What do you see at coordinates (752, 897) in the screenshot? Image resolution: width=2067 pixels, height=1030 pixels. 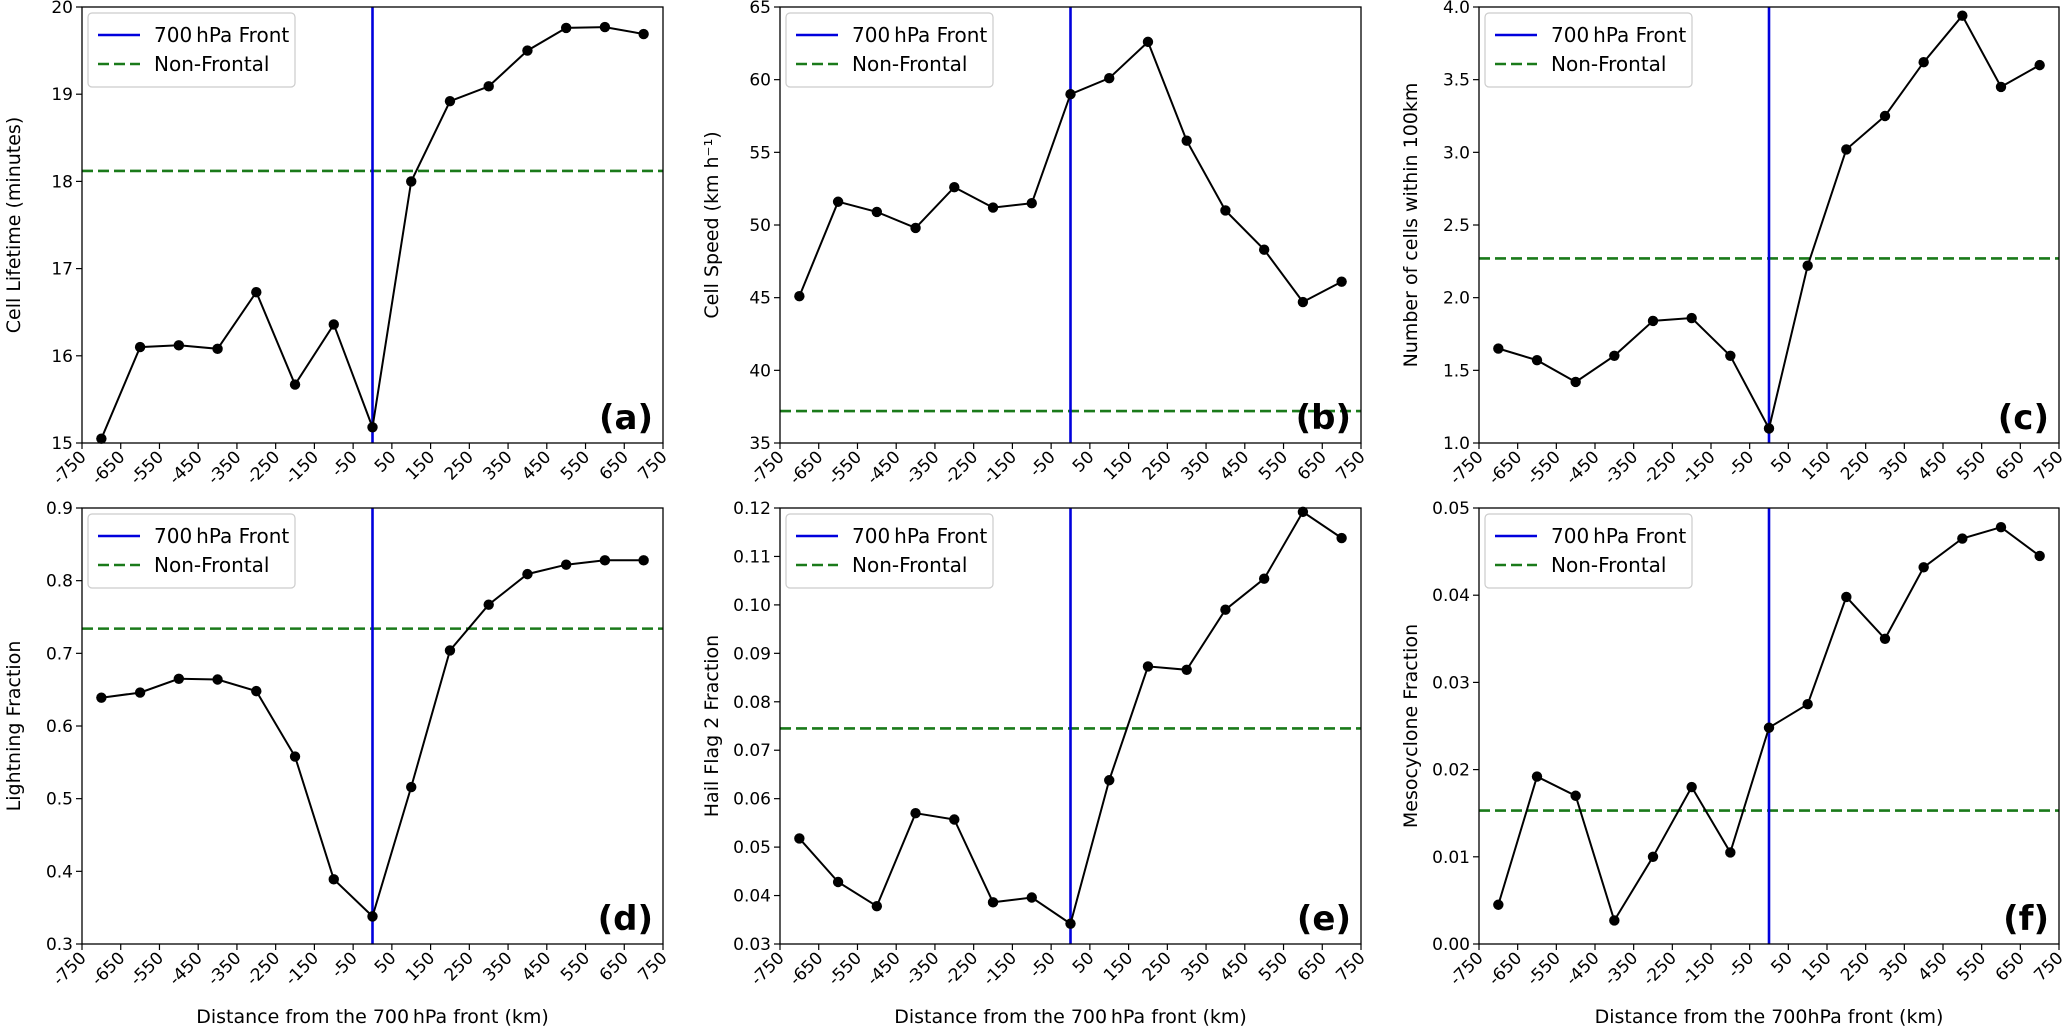 I see `y-tick-label: 0.04` at bounding box center [752, 897].